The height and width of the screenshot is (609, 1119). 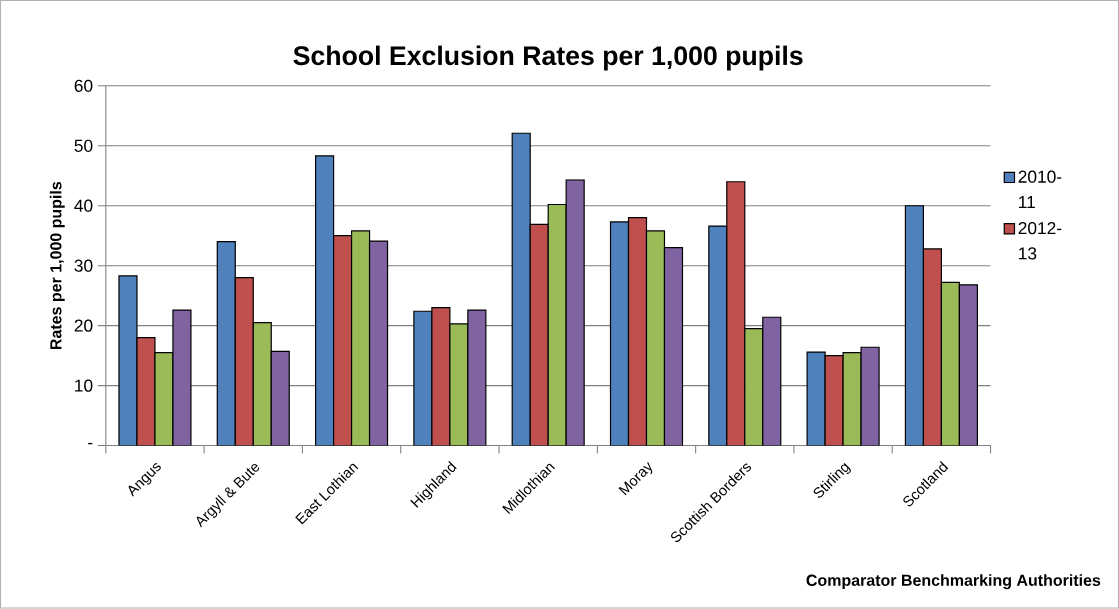 What do you see at coordinates (84, 385) in the screenshot?
I see `y-tick-label: 10` at bounding box center [84, 385].